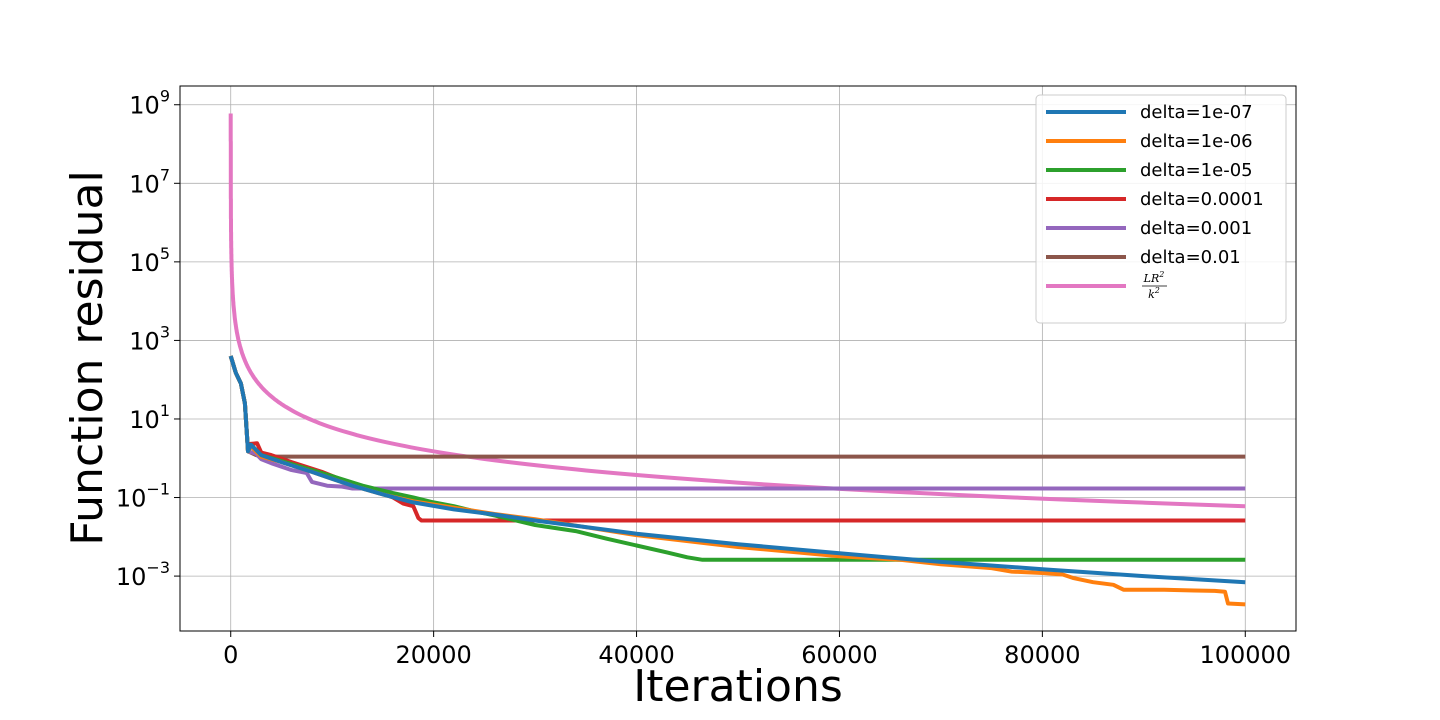  Describe the element at coordinates (149, 181) in the screenshot. I see `y-tick-label: 10⁷` at that location.